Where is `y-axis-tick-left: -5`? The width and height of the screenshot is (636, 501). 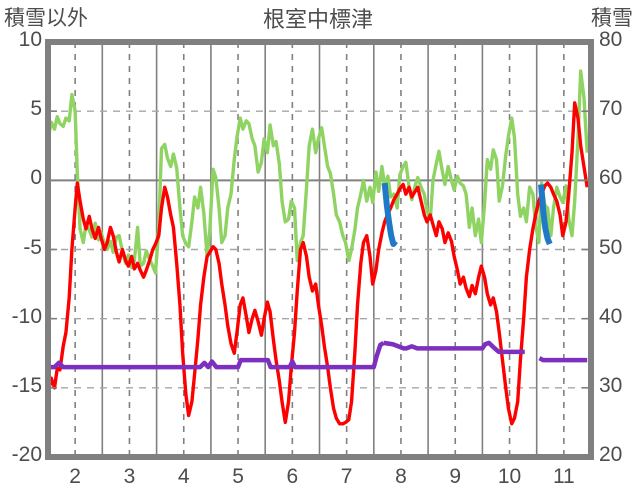
y-axis-tick-left: -5 is located at coordinates (32, 247).